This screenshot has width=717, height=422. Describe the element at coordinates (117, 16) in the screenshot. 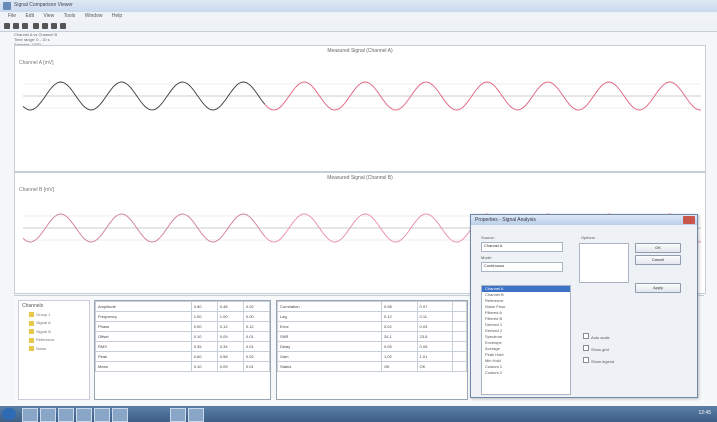

I see `menu-help: Help` at that location.